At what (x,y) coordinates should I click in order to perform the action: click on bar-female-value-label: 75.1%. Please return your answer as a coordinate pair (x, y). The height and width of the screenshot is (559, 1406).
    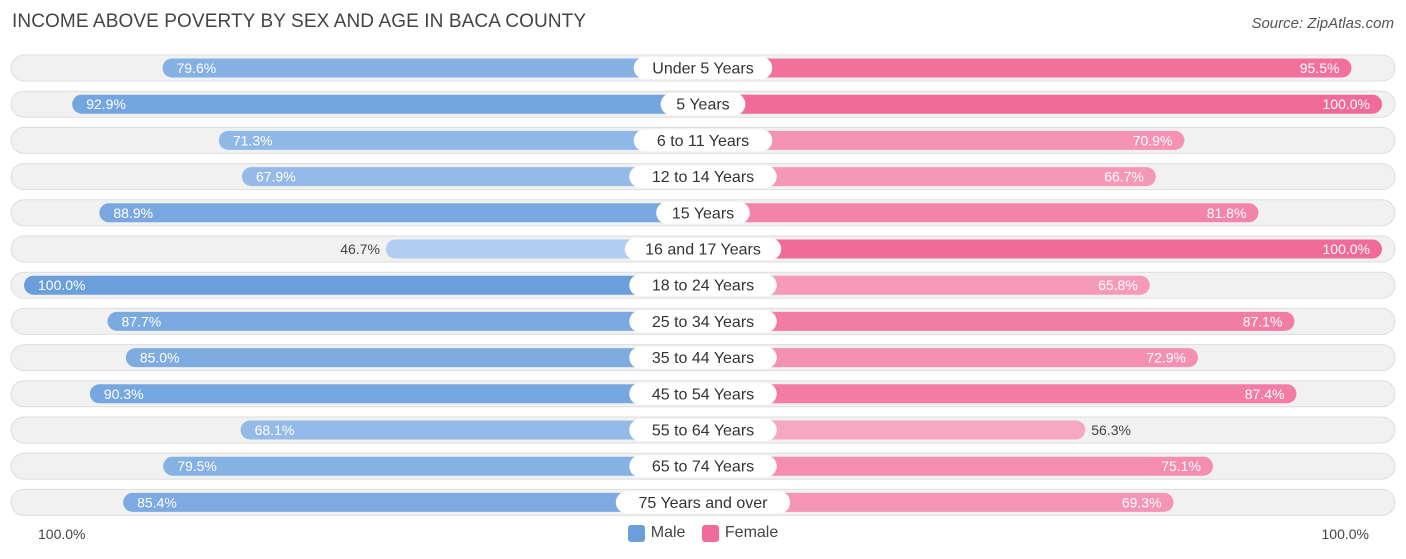
    Looking at the image, I should click on (1181, 466).